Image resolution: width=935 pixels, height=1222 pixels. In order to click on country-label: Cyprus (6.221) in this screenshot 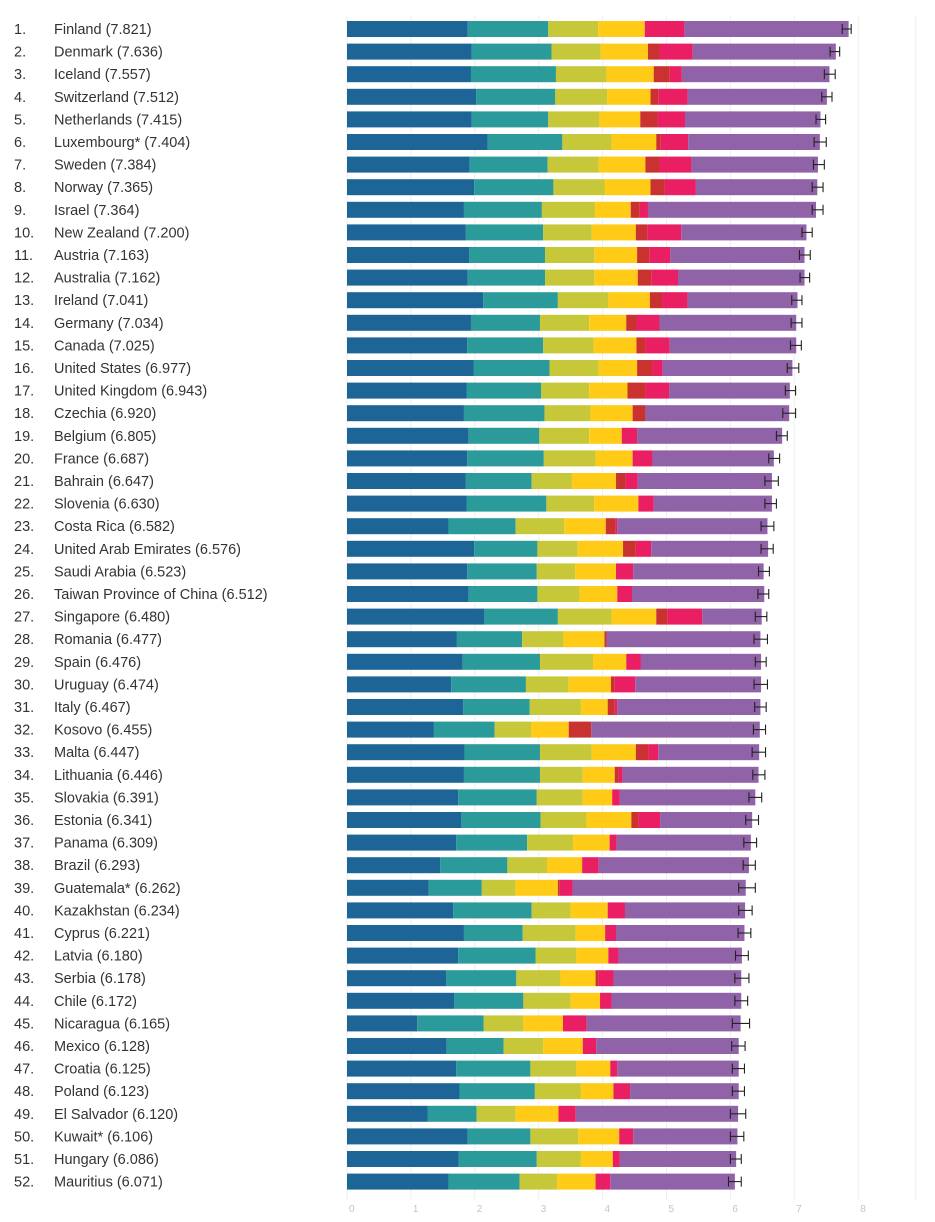, I will do `click(102, 934)`.